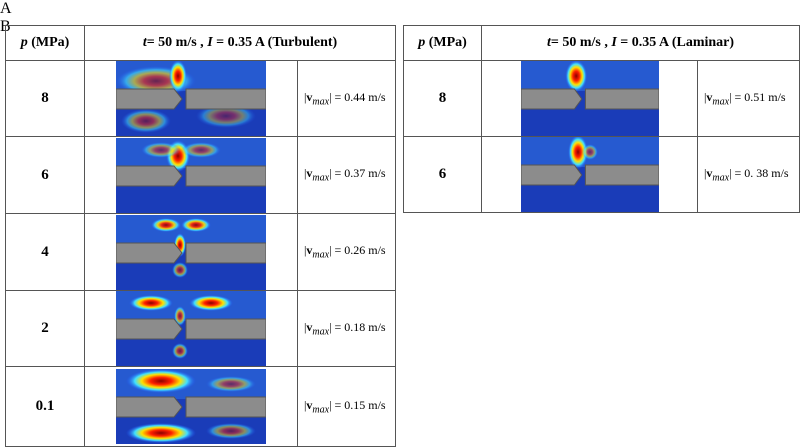 Image resolution: width=803 pixels, height=448 pixels. I want to click on vmax-cell: |vmax| = 0.18 m/s, so click(346, 328).